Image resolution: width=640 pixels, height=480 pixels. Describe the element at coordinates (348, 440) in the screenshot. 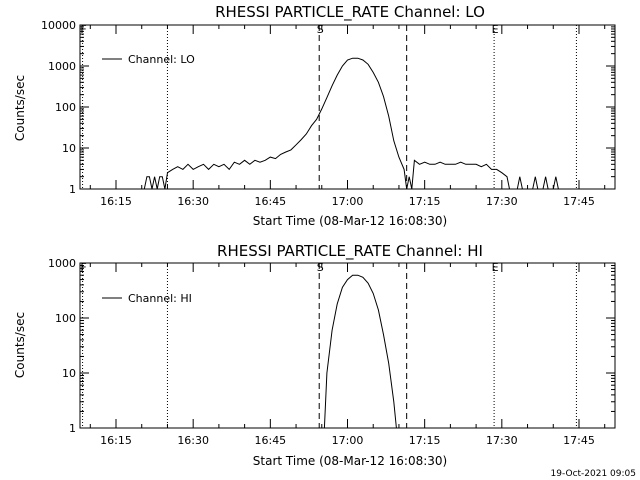

I see `hi-x-tick-label: 17:00` at that location.